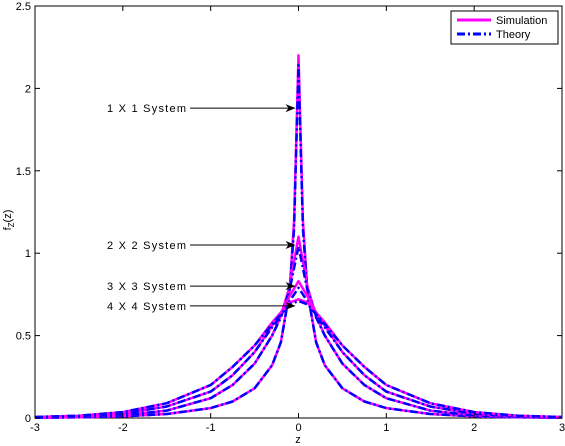  Describe the element at coordinates (8, 228) in the screenshot. I see `y-axis-label-main: f` at that location.